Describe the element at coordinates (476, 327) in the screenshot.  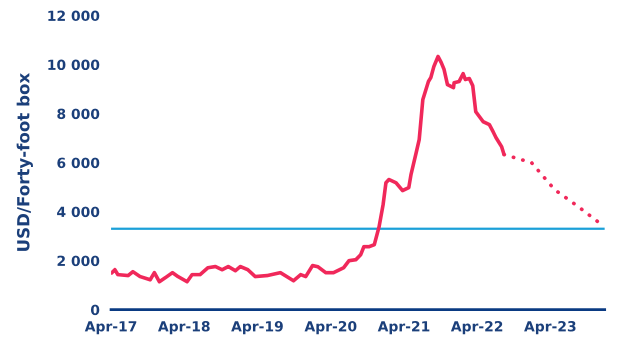
I see `x-tick-label: Apr-22` at that location.